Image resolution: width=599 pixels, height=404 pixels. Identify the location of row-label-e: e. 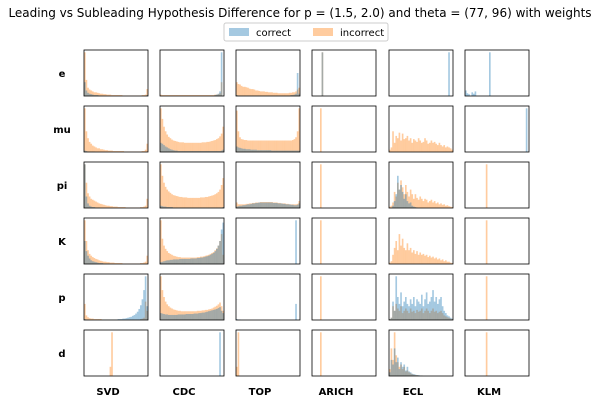
(62, 74).